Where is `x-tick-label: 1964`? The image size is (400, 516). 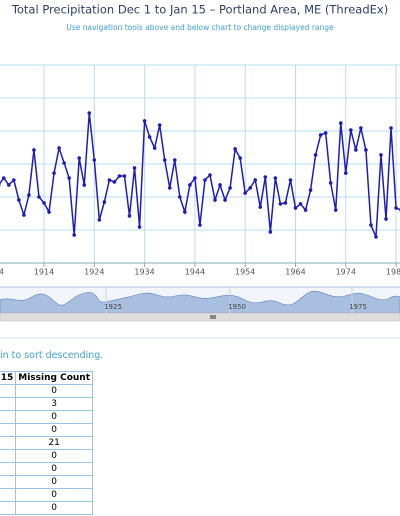
x-tick-label: 1964 is located at coordinates (295, 272).